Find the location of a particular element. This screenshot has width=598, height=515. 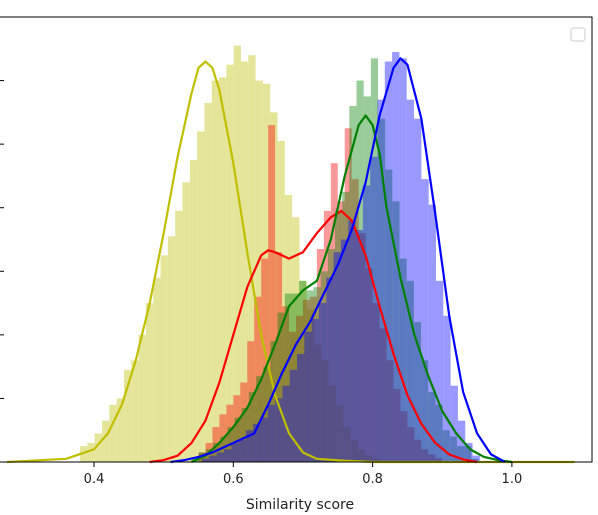

x-axis-label: Similarity score is located at coordinates (300, 505).